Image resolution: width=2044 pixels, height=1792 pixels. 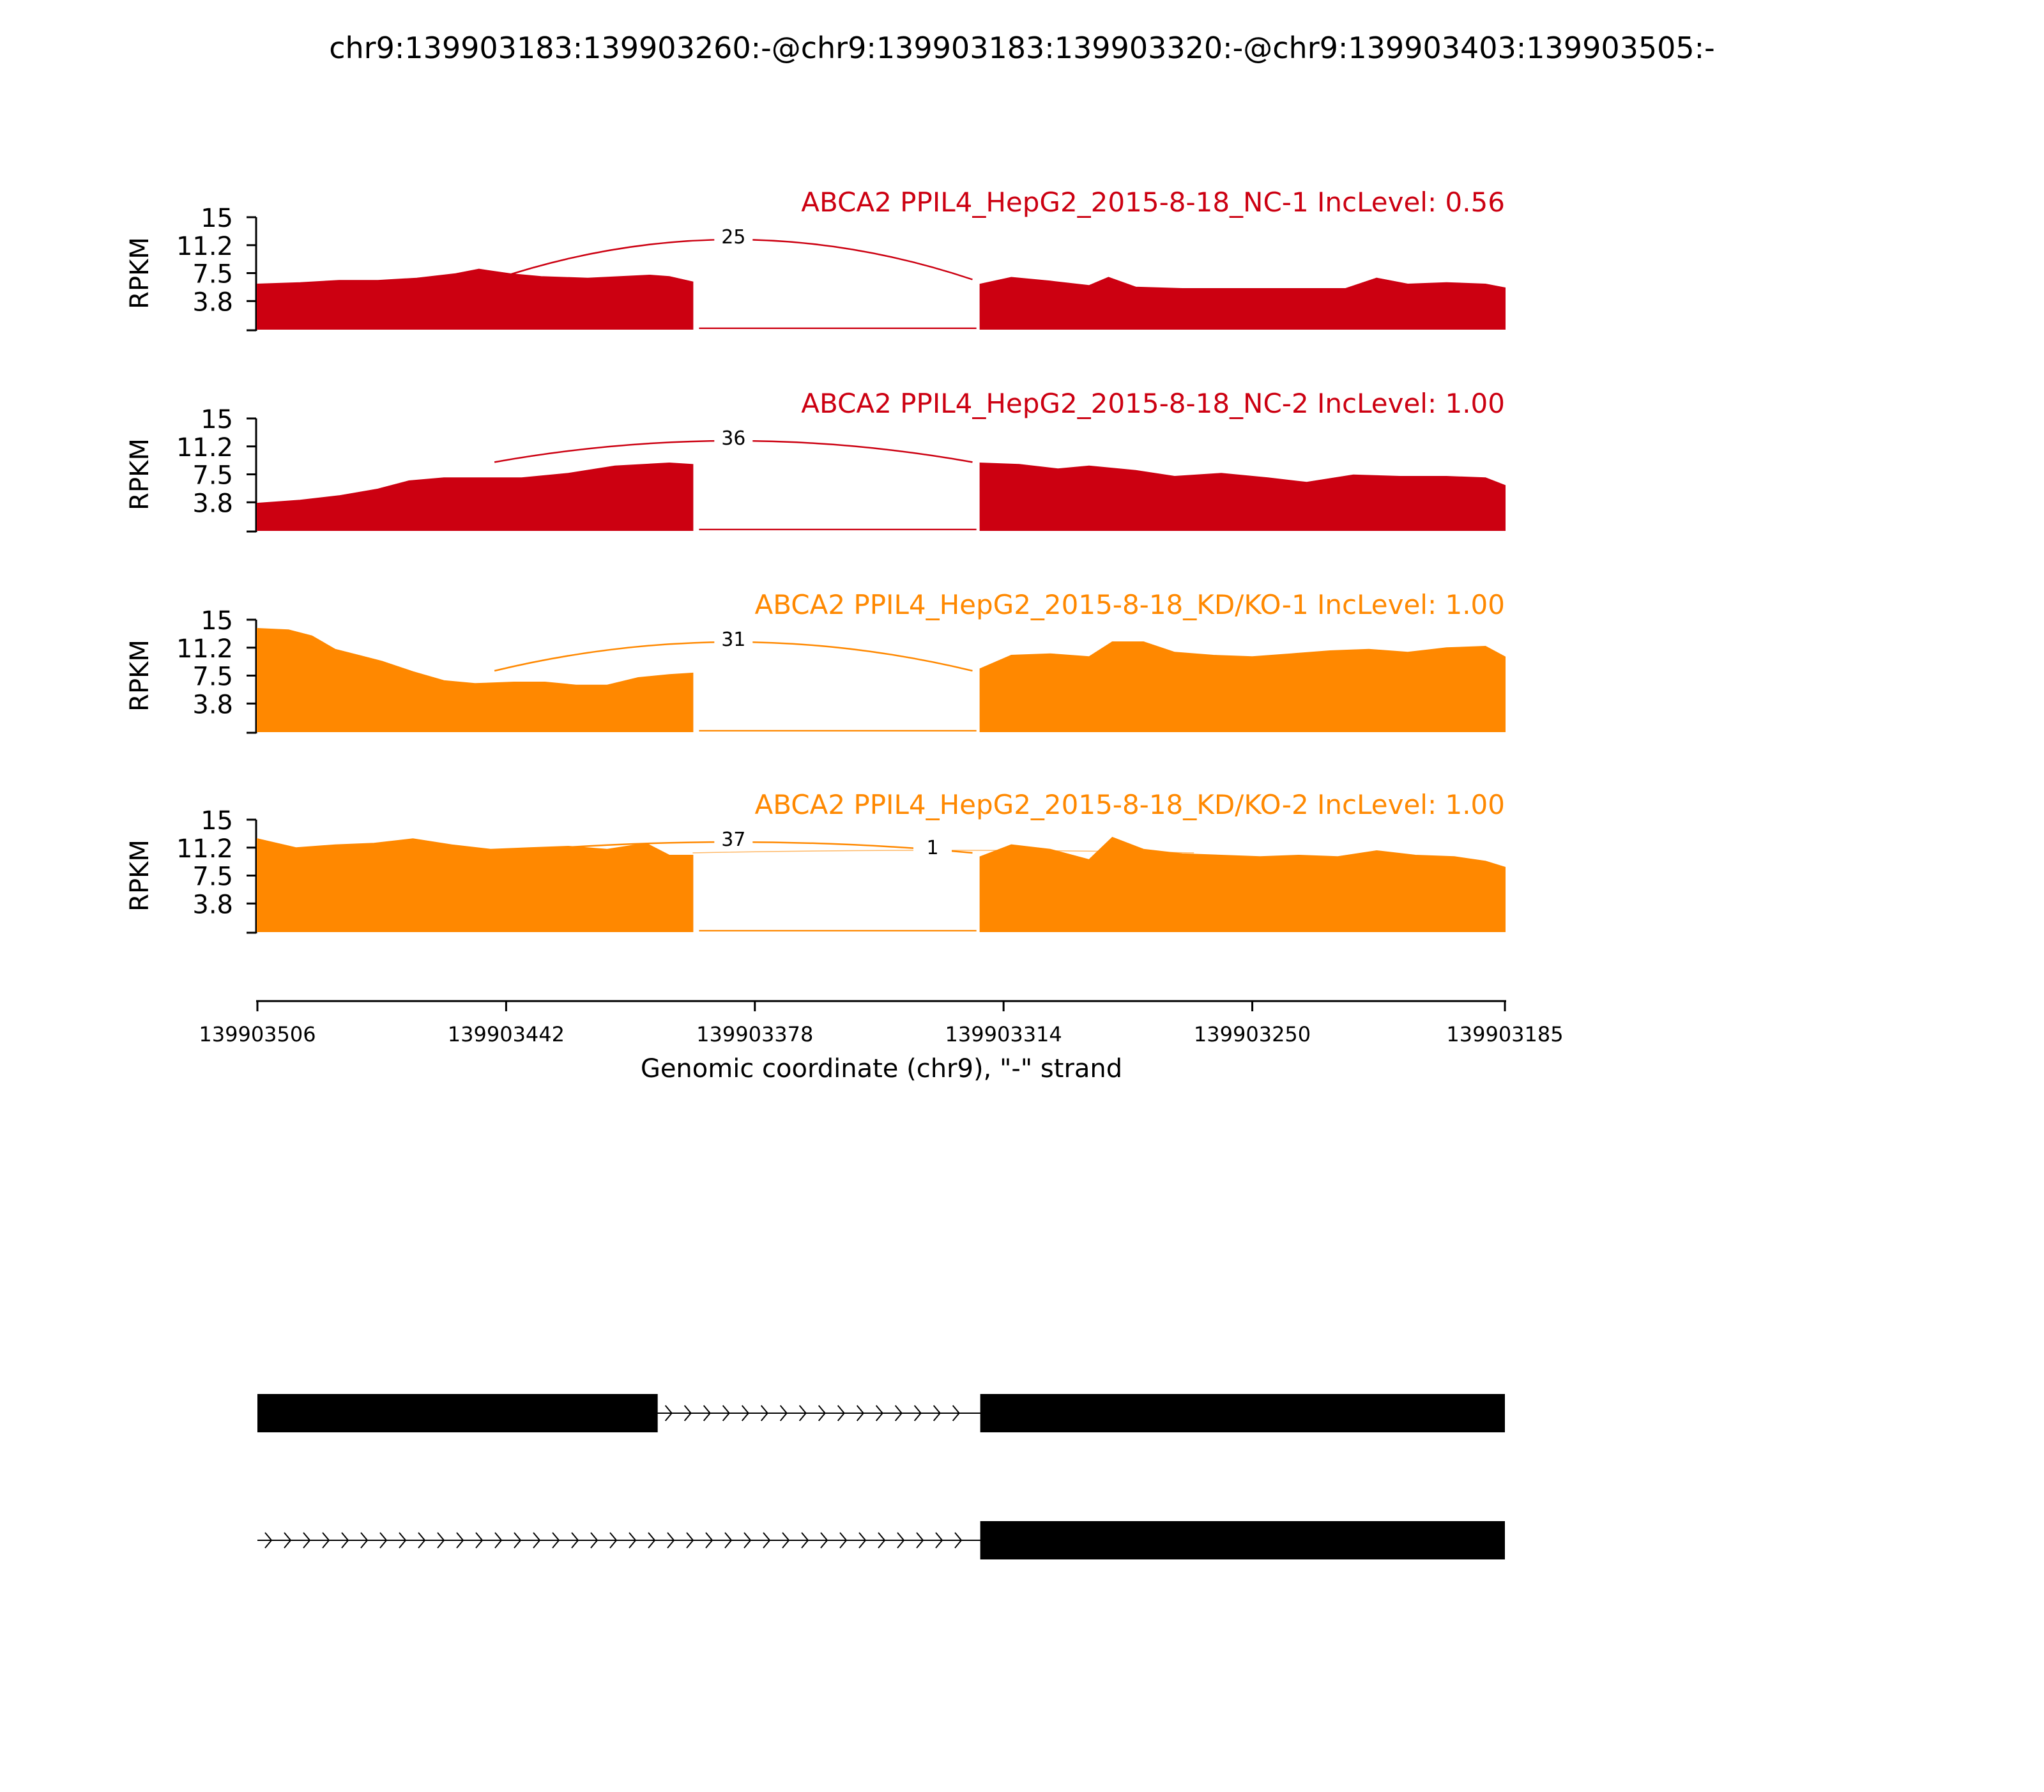 I want to click on x-axis-label: Genomic coordinate (chr9), "-" strand, so click(x=881, y=1069).